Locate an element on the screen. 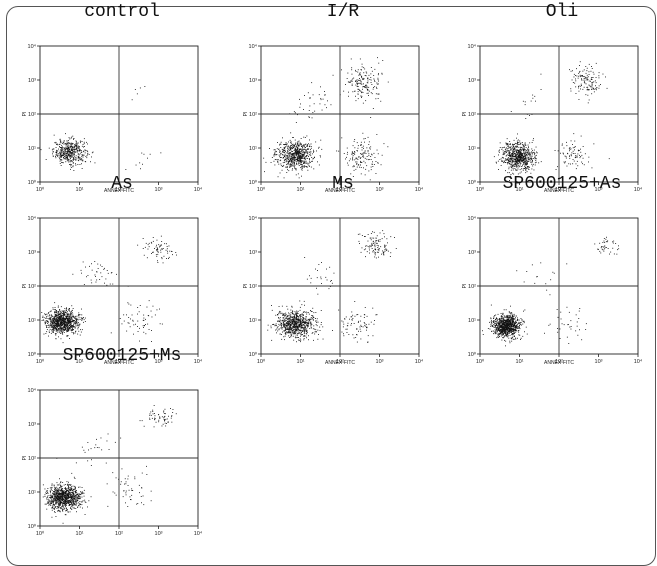 Image resolution: width=657 pixels, height=566 pixels. panel-title: As is located at coordinates (122, 184).